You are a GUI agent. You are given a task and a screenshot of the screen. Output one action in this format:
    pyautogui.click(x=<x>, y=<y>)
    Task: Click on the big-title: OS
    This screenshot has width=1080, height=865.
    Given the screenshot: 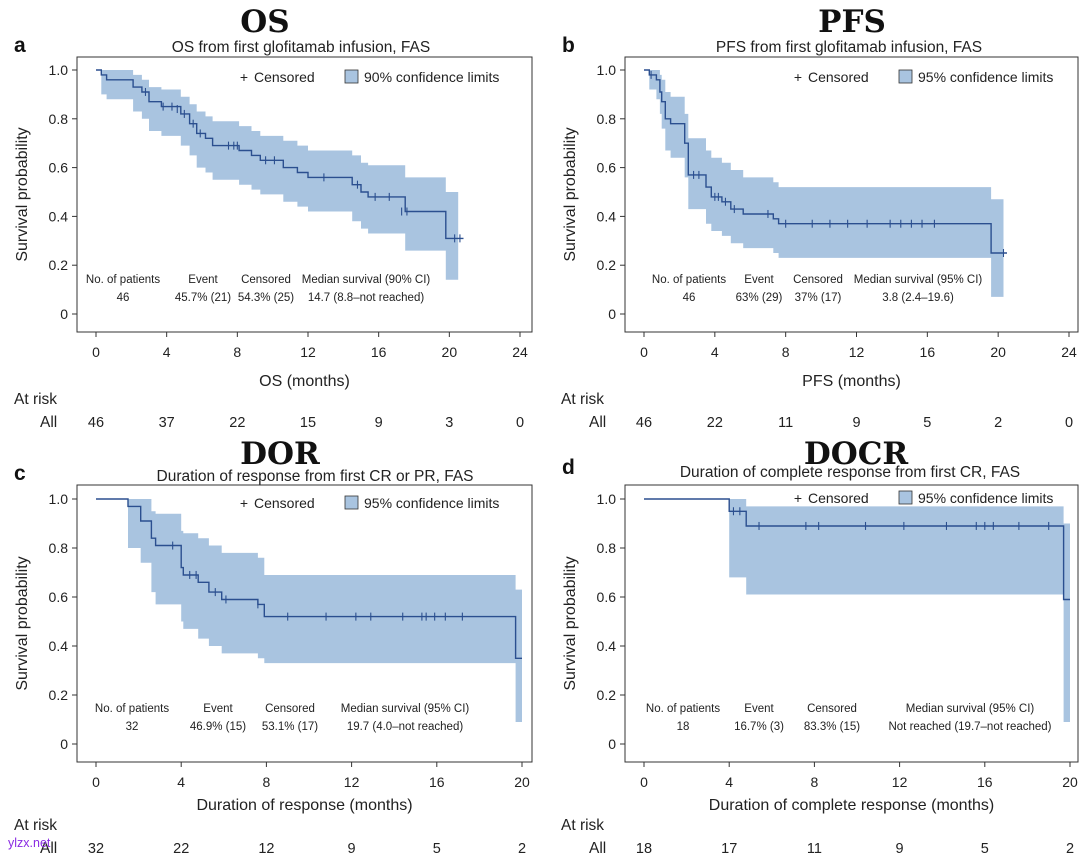 What is the action you would take?
    pyautogui.click(x=264, y=22)
    